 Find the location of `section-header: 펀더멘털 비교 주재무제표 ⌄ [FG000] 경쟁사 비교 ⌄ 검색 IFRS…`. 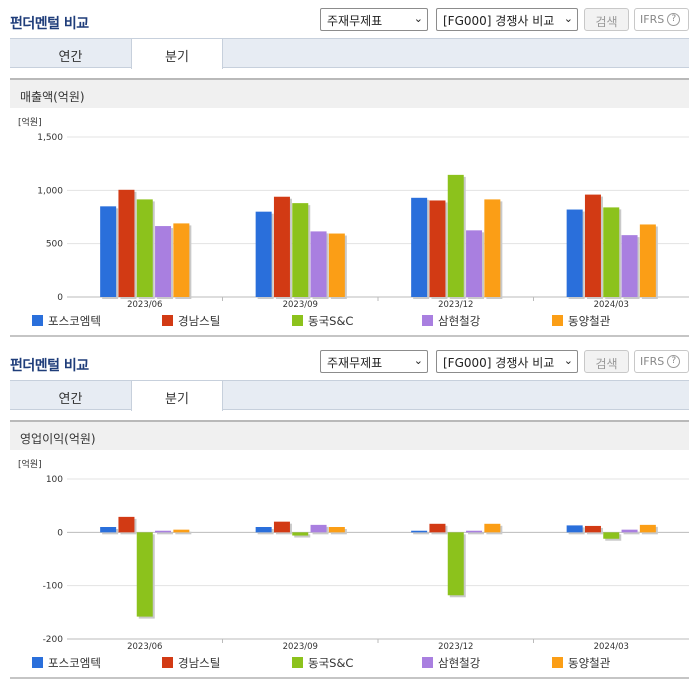

section-header: 펀더멘털 비교 주재무제표 ⌄ [FG000] 경쟁사 비교 ⌄ 검색 IFRS… is located at coordinates (348, 19).